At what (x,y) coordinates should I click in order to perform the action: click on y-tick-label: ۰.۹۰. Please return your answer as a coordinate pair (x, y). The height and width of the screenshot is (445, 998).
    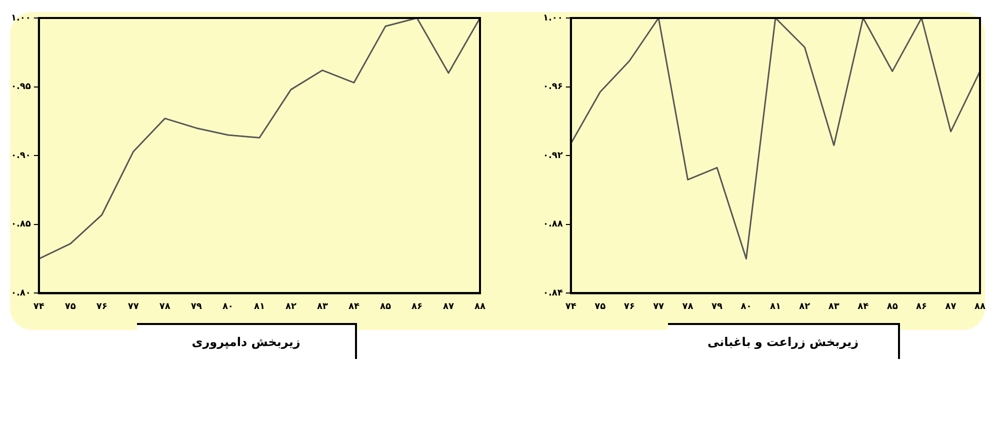
    Looking at the image, I should click on (20, 155).